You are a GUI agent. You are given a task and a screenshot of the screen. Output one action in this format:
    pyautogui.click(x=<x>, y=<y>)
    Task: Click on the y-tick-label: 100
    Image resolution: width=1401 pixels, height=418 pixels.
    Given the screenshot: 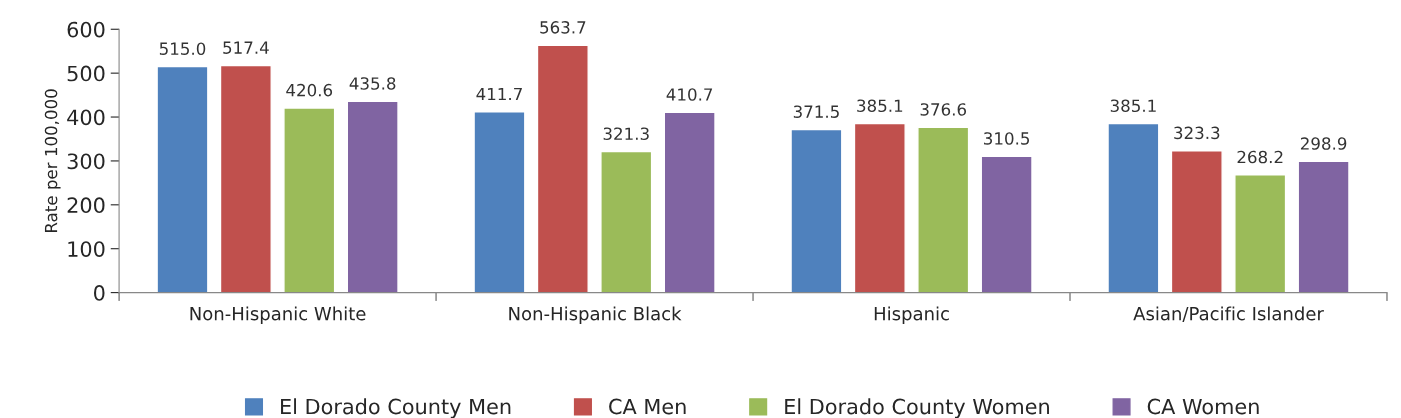 What is the action you would take?
    pyautogui.click(x=86, y=249)
    